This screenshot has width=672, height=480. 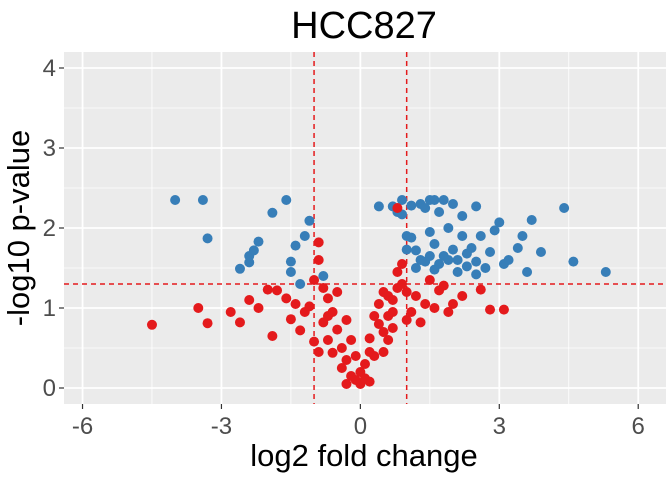 What do you see at coordinates (49, 228) in the screenshot?
I see `y-tick-label: 2` at bounding box center [49, 228].